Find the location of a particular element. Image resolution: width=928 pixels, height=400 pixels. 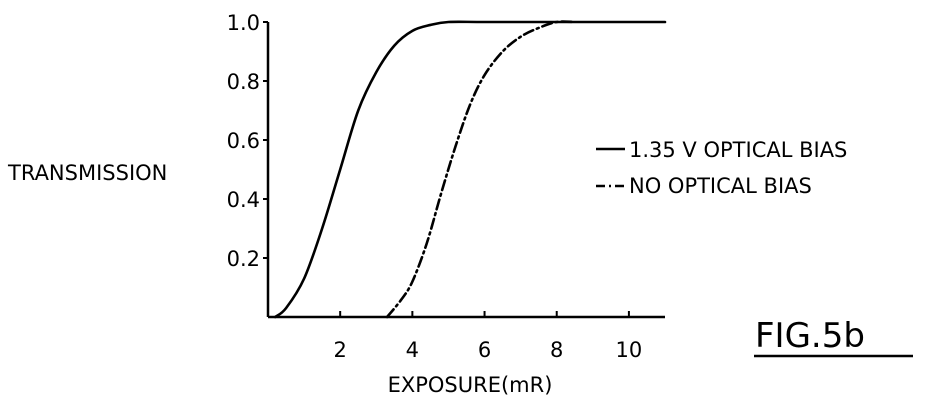

legend: 1.35 V OPTICAL BIAS NO OPTICAL BIAS is located at coordinates (721, 168).